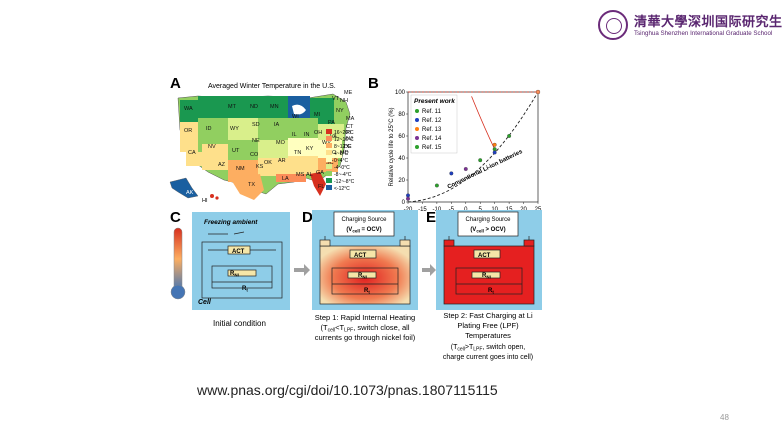 This screenshot has width=783, height=440. I want to click on step1-caption-l1: Step 1: Rapid Internal Heating, so click(365, 317).